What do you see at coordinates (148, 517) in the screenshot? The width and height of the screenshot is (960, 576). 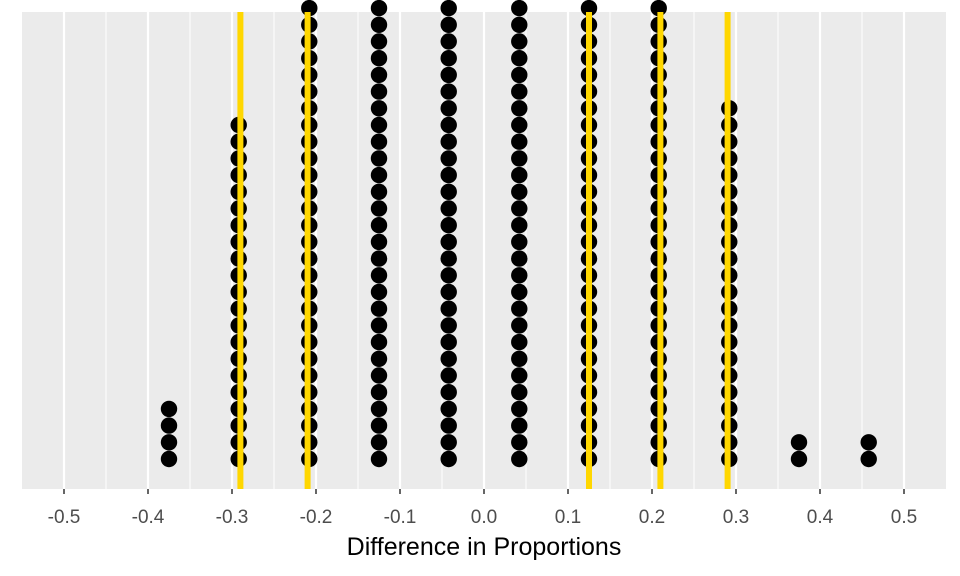 I see `x-tick-label: -0.4` at bounding box center [148, 517].